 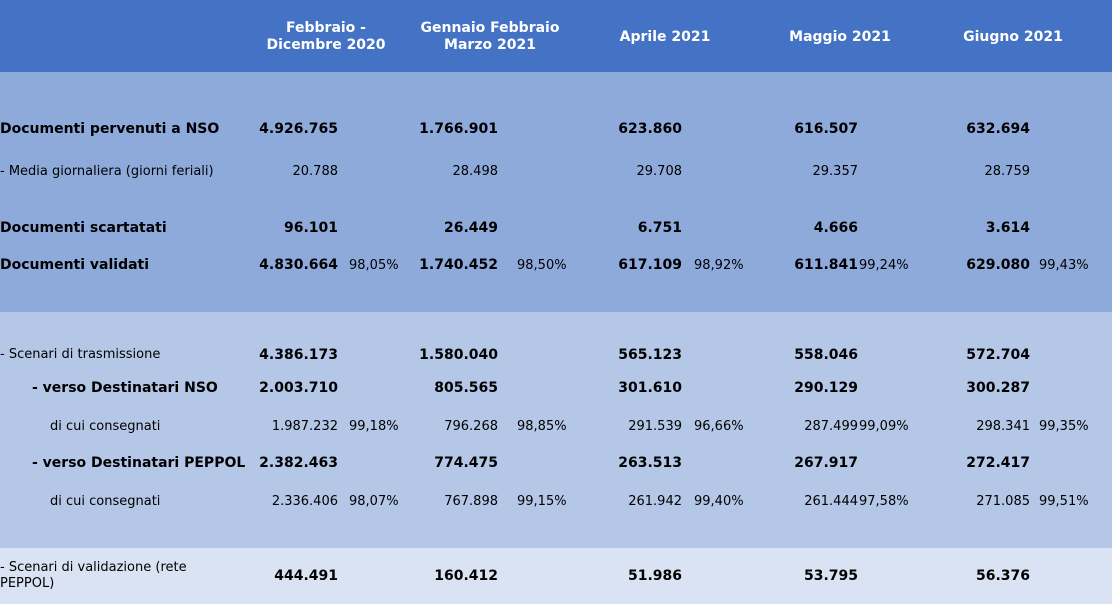 I want to click on cell-value: 53.795, so click(x=830, y=576).